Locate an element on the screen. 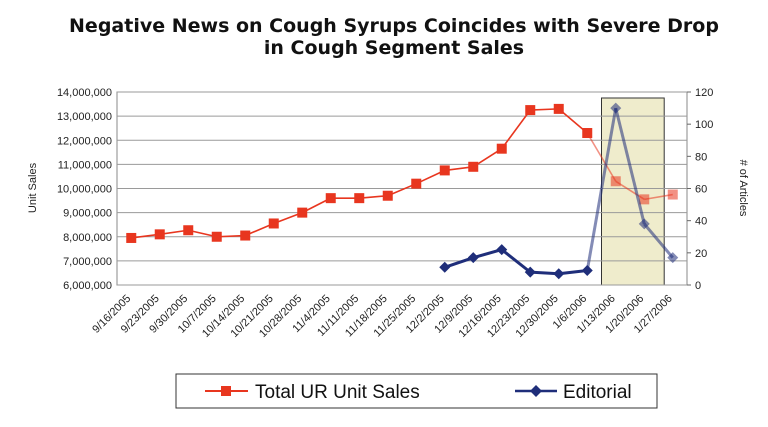  legend-label-sales: Total UR Unit Sales is located at coordinates (337, 392).